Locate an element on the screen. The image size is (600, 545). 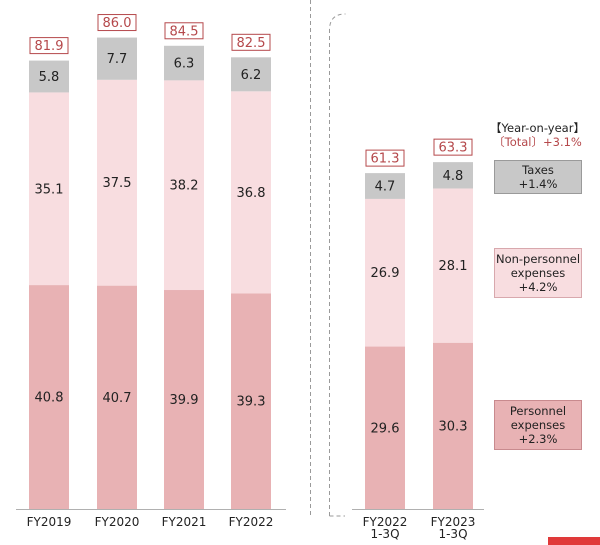
legend-item-taxes-change: +1.4% is located at coordinates (538, 184).